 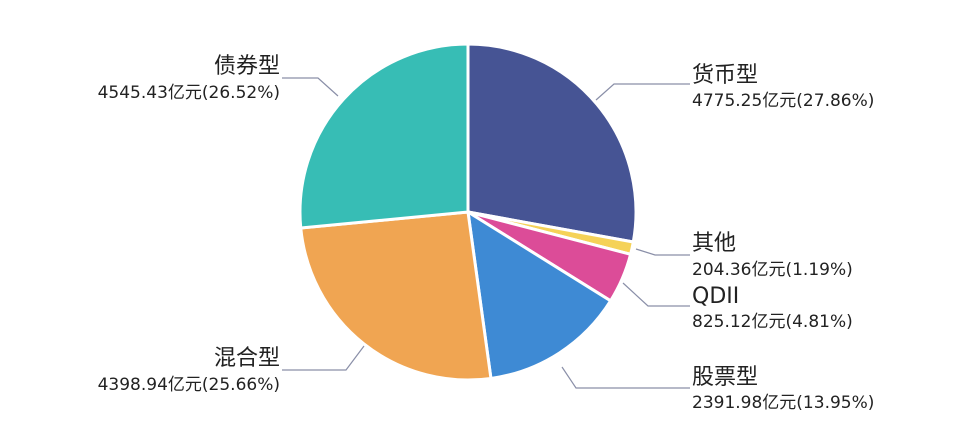 What do you see at coordinates (783, 403) in the screenshot?
I see `slice-value-label-3: 2391.98亿元(13.95%)` at bounding box center [783, 403].